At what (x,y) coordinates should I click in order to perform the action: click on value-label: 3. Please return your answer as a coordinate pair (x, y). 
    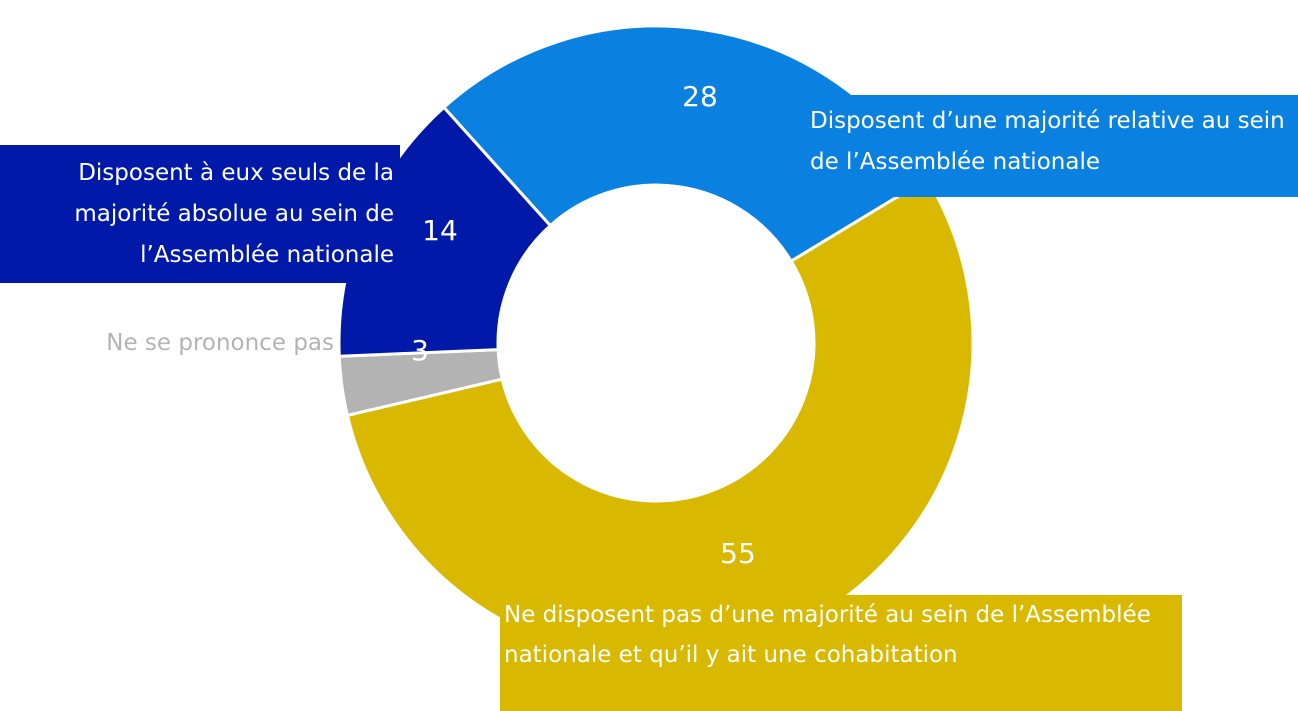
    Looking at the image, I should click on (420, 350).